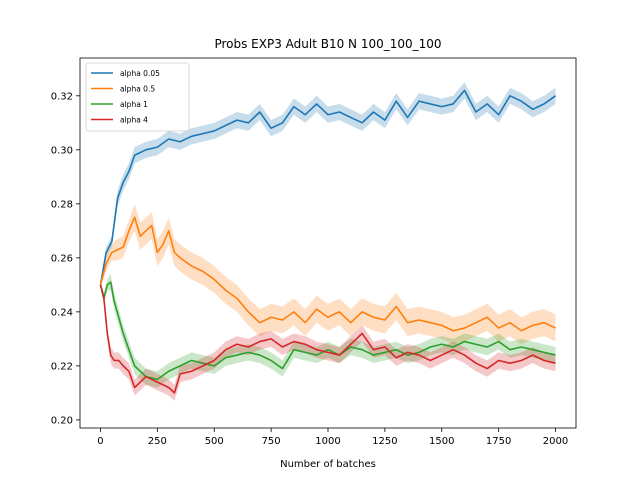 The width and height of the screenshot is (640, 480). What do you see at coordinates (62, 96) in the screenshot?
I see `y-tick-label: 0.32` at bounding box center [62, 96].